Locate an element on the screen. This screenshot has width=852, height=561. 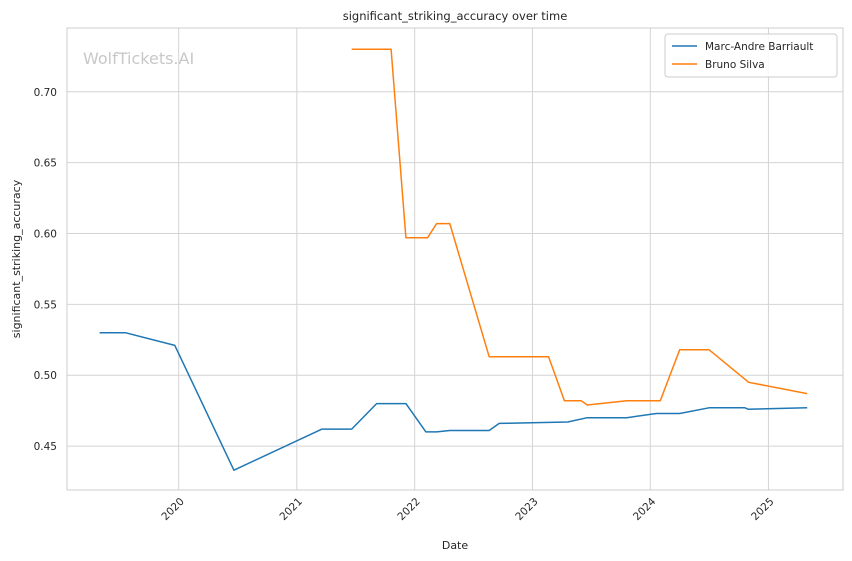
y-tick-label: 0.60 is located at coordinates (45, 234).